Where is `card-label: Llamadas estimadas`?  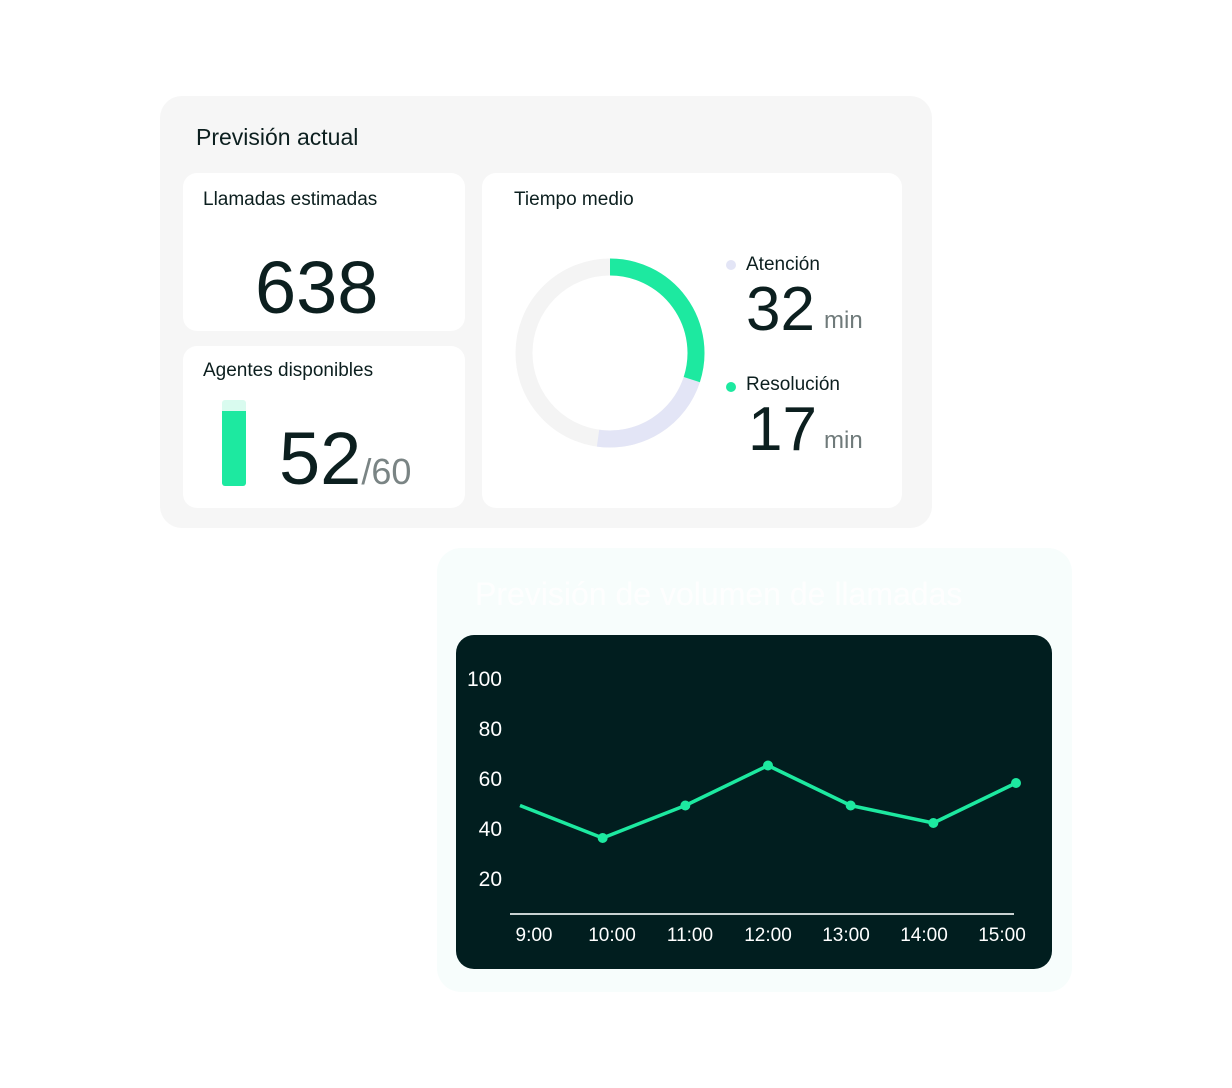
card-label: Llamadas estimadas is located at coordinates (290, 199).